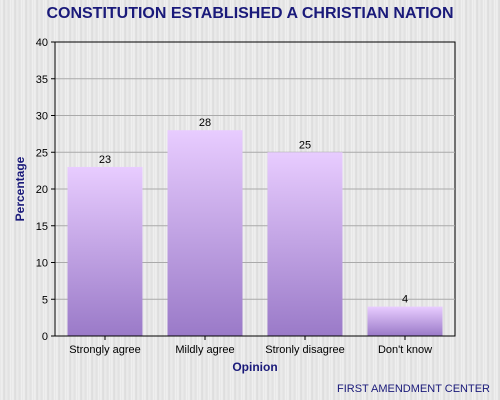 This screenshot has width=500, height=400. What do you see at coordinates (204, 350) in the screenshot?
I see `x-tick-label: Mildly agree` at bounding box center [204, 350].